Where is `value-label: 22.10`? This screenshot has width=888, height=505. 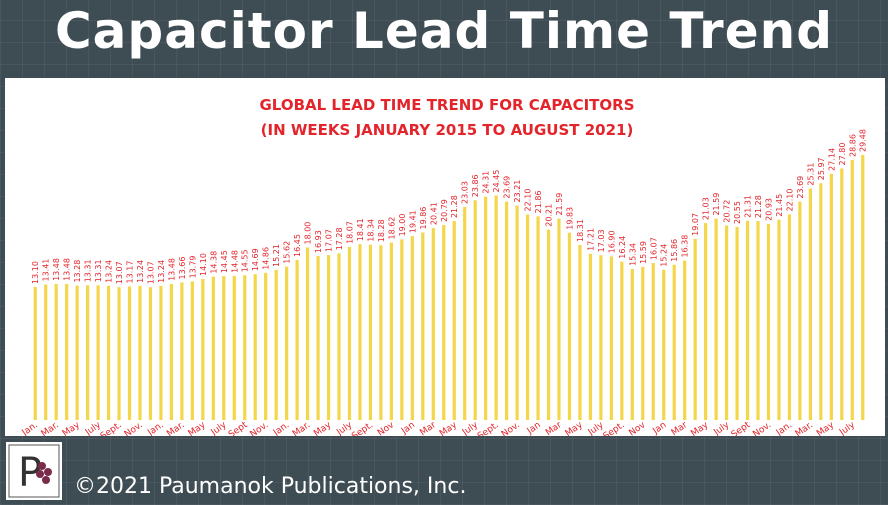
value-label: 22.10 is located at coordinates (789, 200).